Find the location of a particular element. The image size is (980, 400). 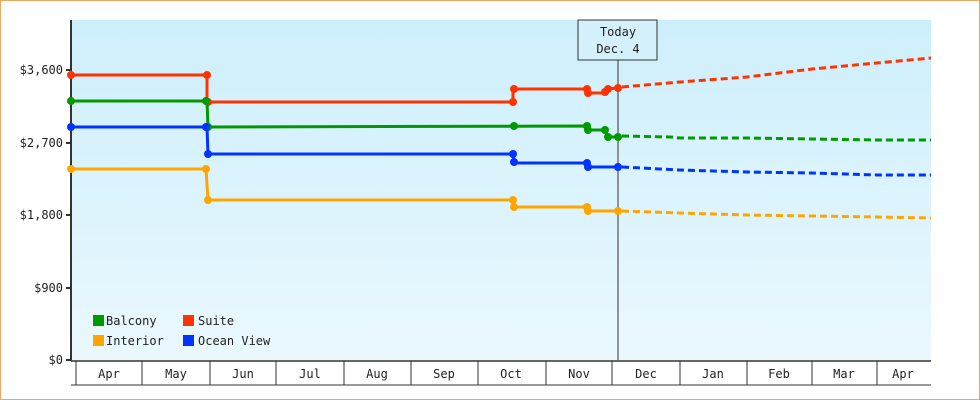

x-month-label: Nov is located at coordinates (579, 374).